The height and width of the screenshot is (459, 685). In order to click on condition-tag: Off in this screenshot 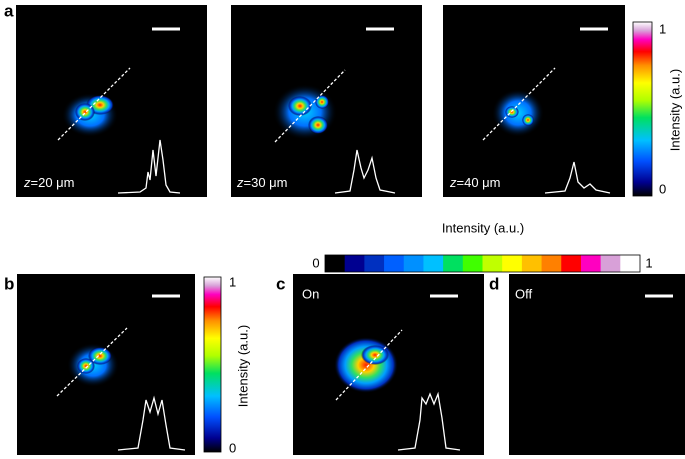, I will do `click(523, 293)`.